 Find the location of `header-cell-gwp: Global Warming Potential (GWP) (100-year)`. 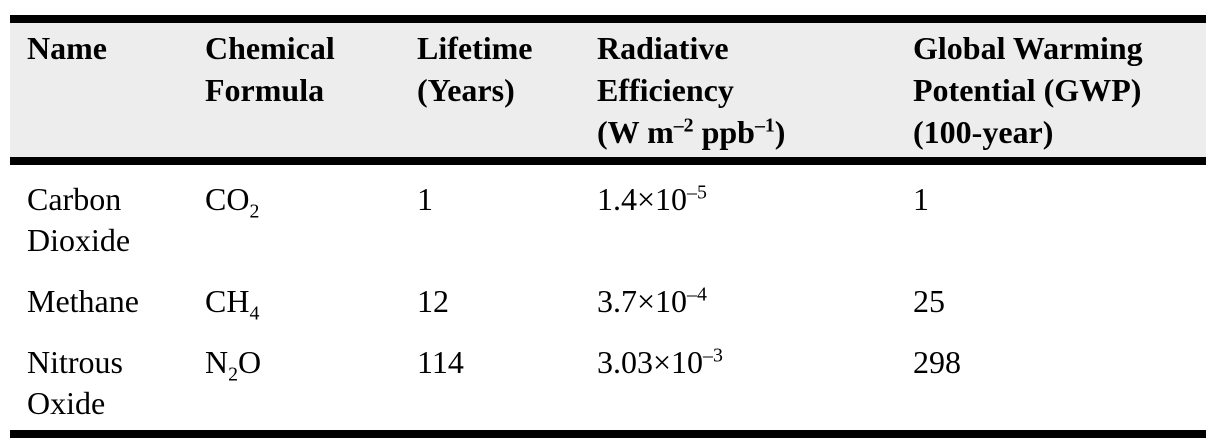

header-cell-gwp: Global Warming Potential (GWP) (100-year) is located at coordinates (1028, 90).